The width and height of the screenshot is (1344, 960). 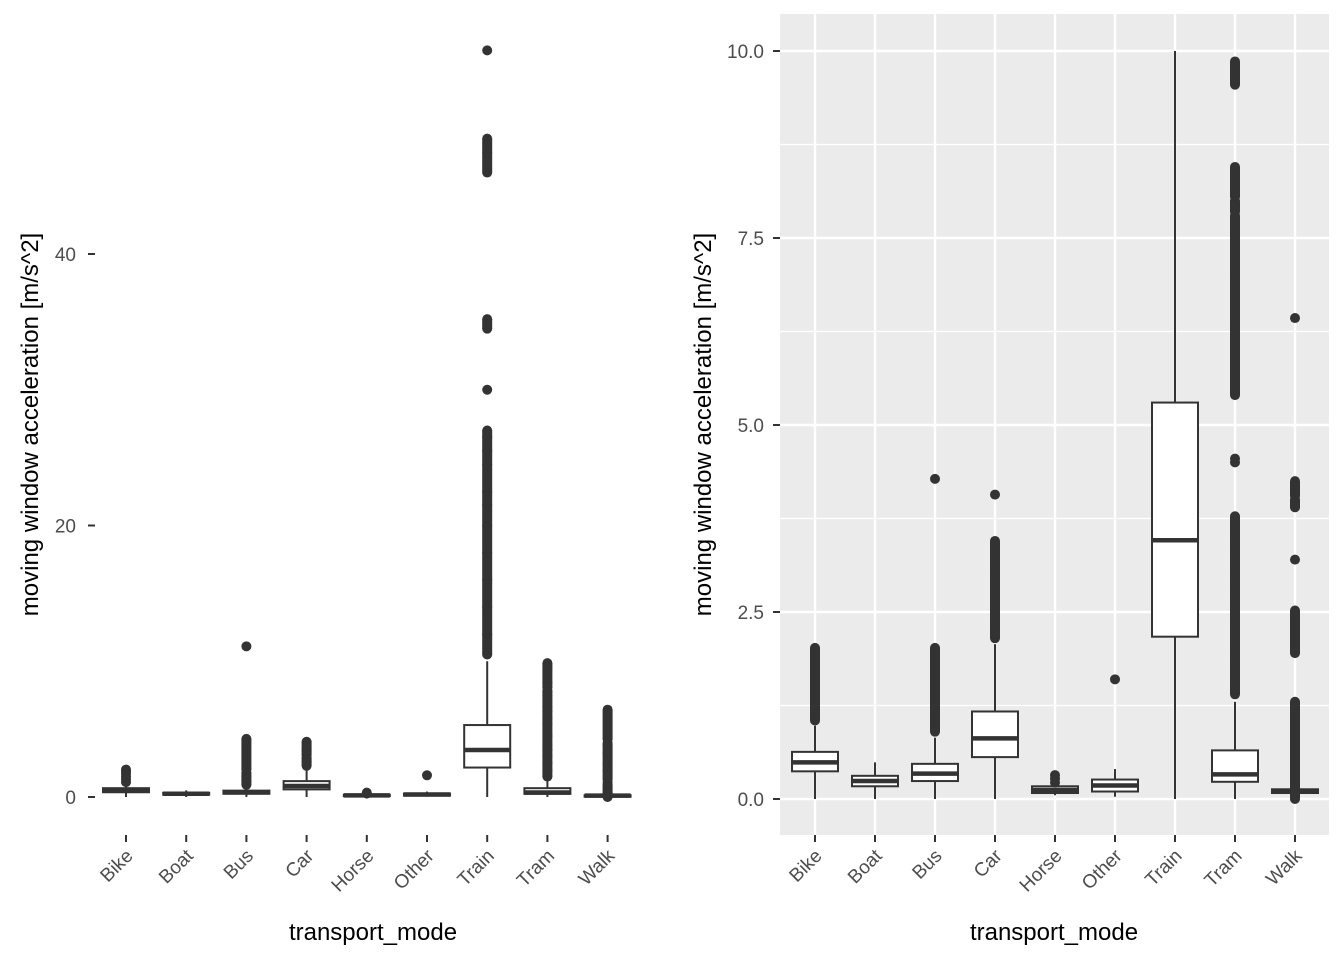 I want to click on x-tick-label-tram: Tram, so click(x=536, y=869).